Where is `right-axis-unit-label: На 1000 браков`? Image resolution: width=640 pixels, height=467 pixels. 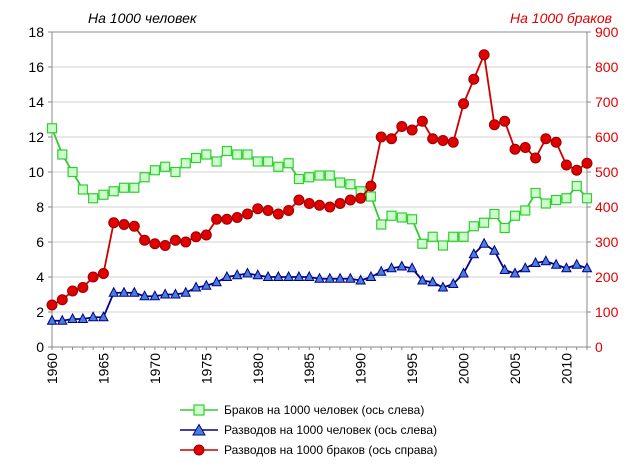 right-axis-unit-label: На 1000 браков is located at coordinates (561, 18).